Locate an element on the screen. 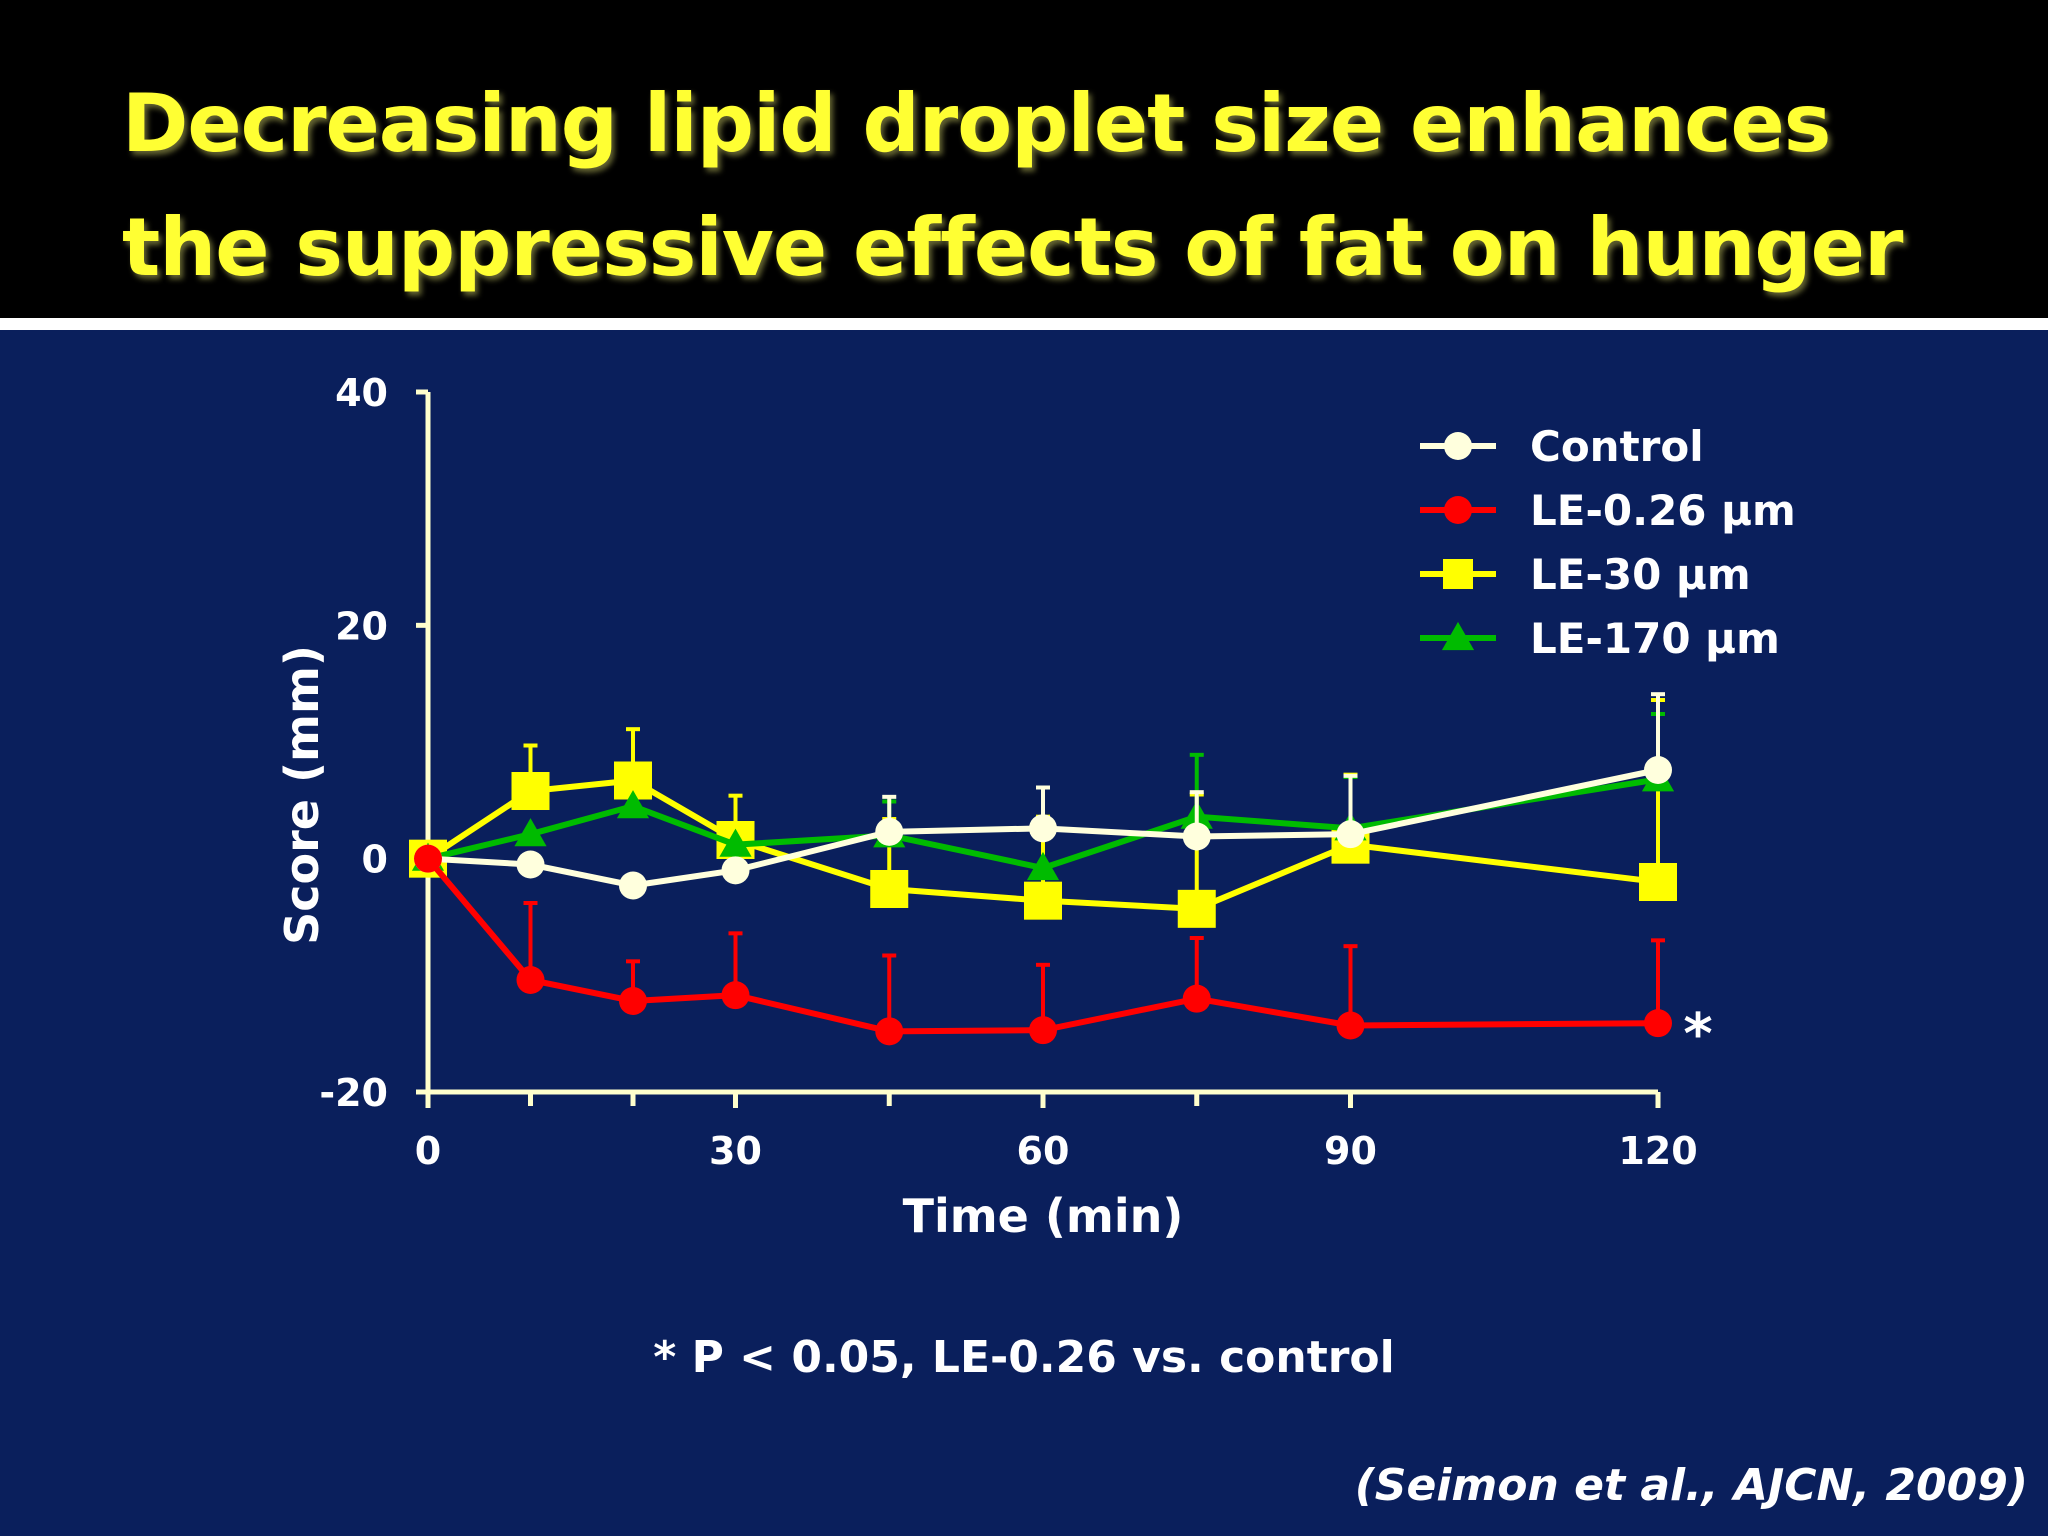 The image size is (2048, 1536). significance-footnote: * P < 0.05, LE-0.26 vs. control is located at coordinates (1024, 1357).